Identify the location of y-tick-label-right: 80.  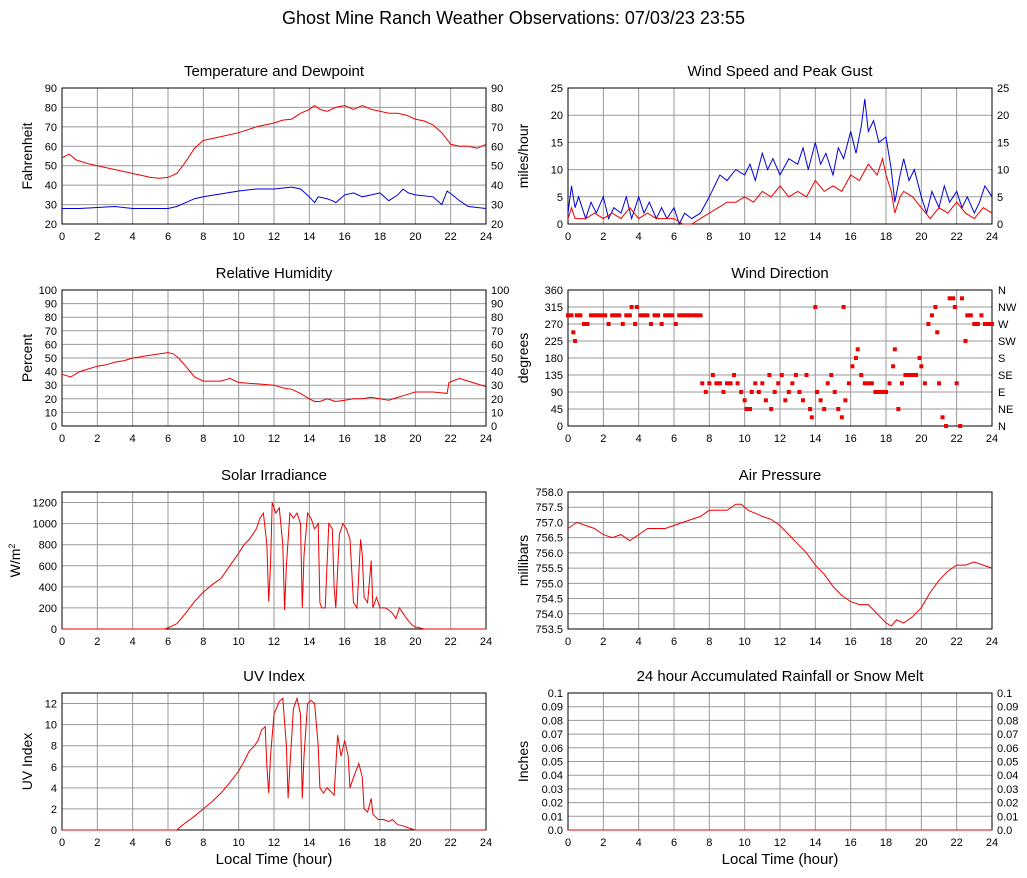
(497, 108).